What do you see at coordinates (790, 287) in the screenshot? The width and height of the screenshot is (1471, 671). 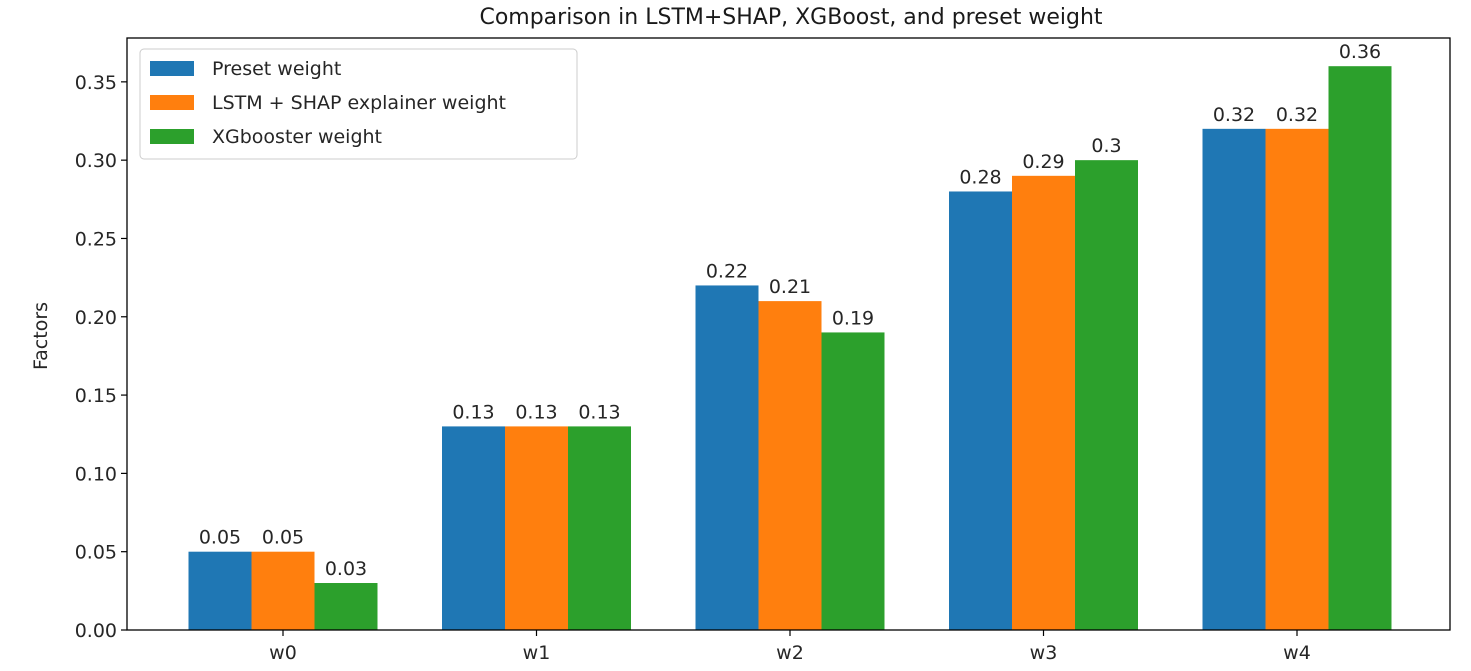 I see `bar-value-label: 0.21` at bounding box center [790, 287].